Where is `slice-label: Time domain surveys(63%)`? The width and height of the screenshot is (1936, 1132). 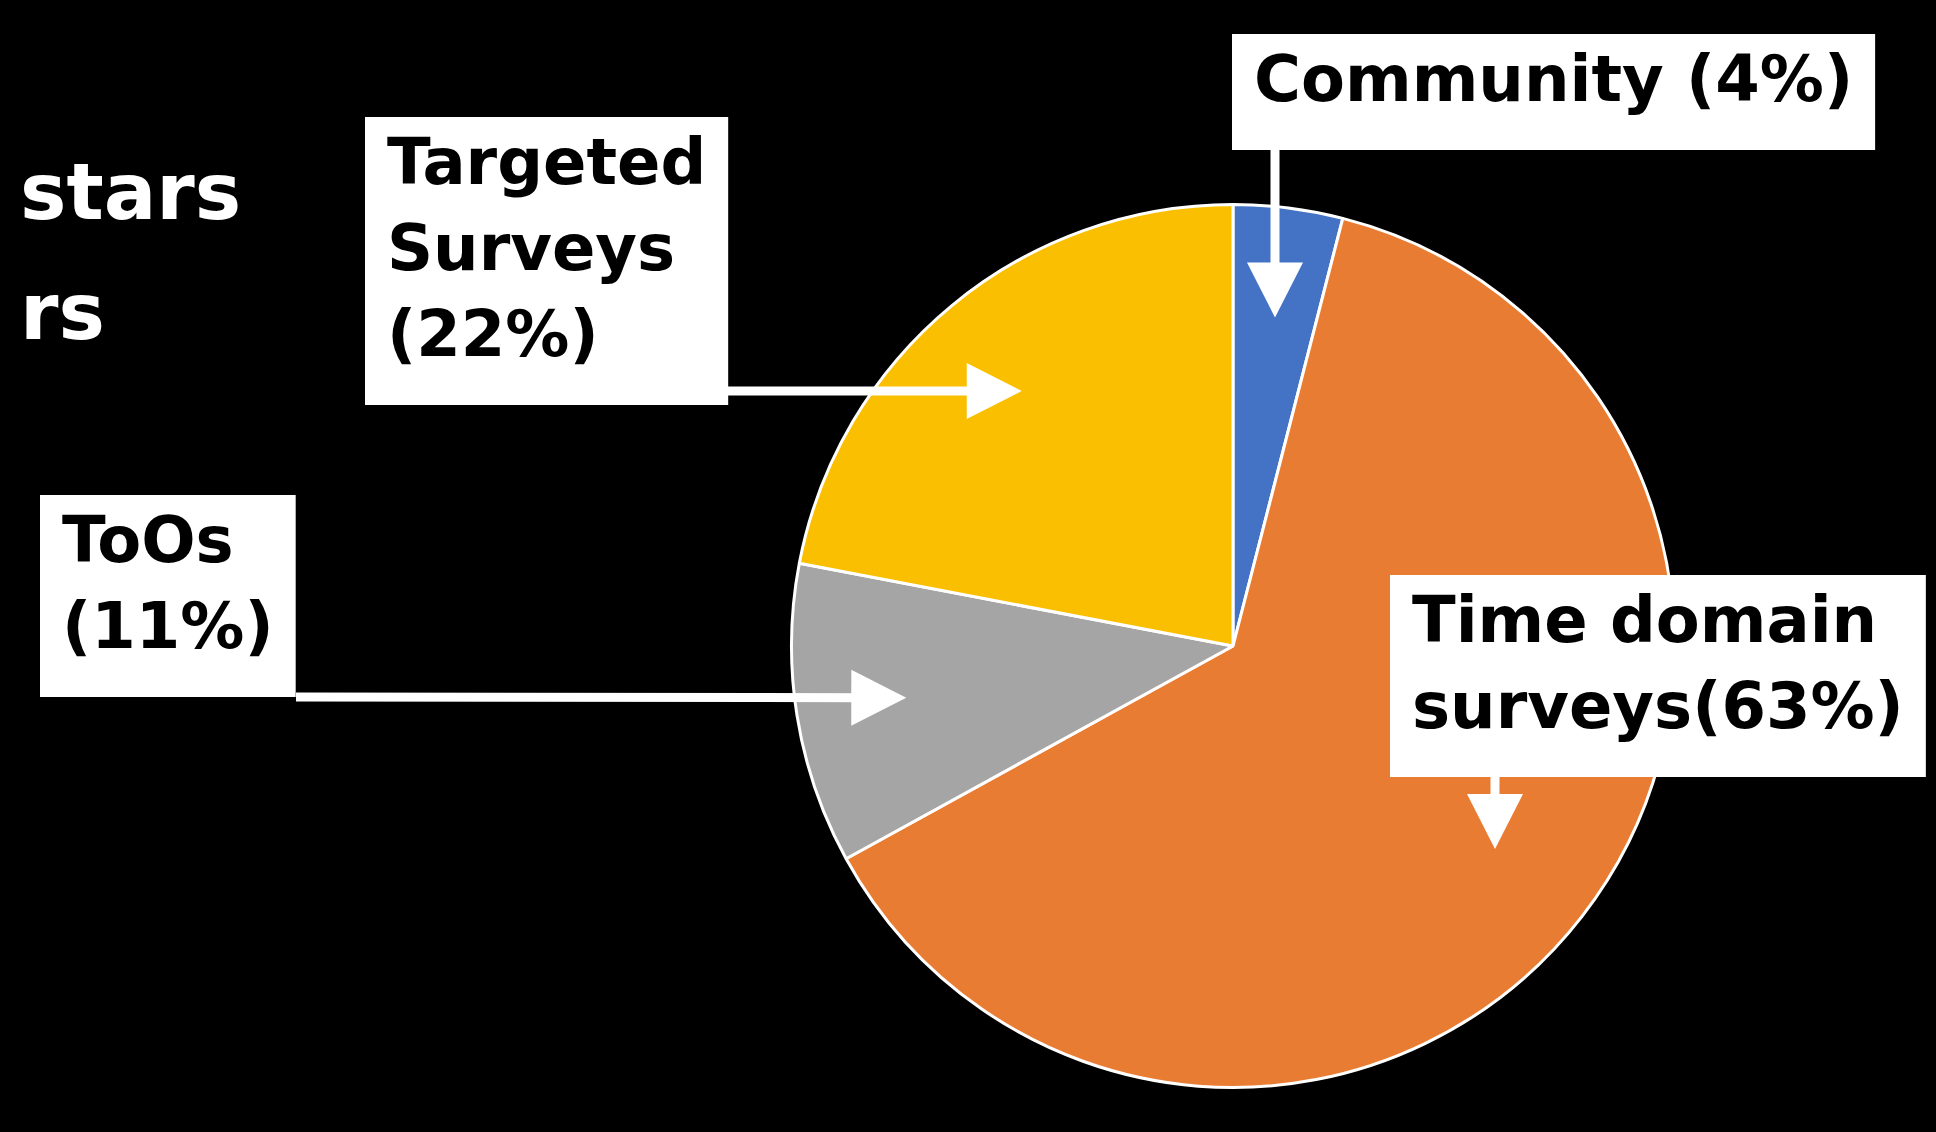
slice-label: Time domain surveys(63%) is located at coordinates (1658, 662).